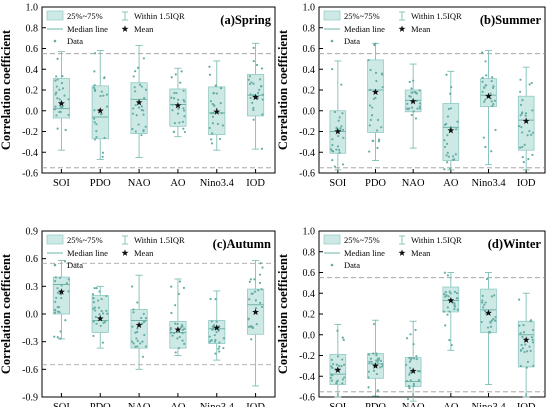 Image resolution: width=550 pixels, height=407 pixels. Describe the element at coordinates (375, 183) in the screenshot. I see `x-tick-label: PDO` at that location.